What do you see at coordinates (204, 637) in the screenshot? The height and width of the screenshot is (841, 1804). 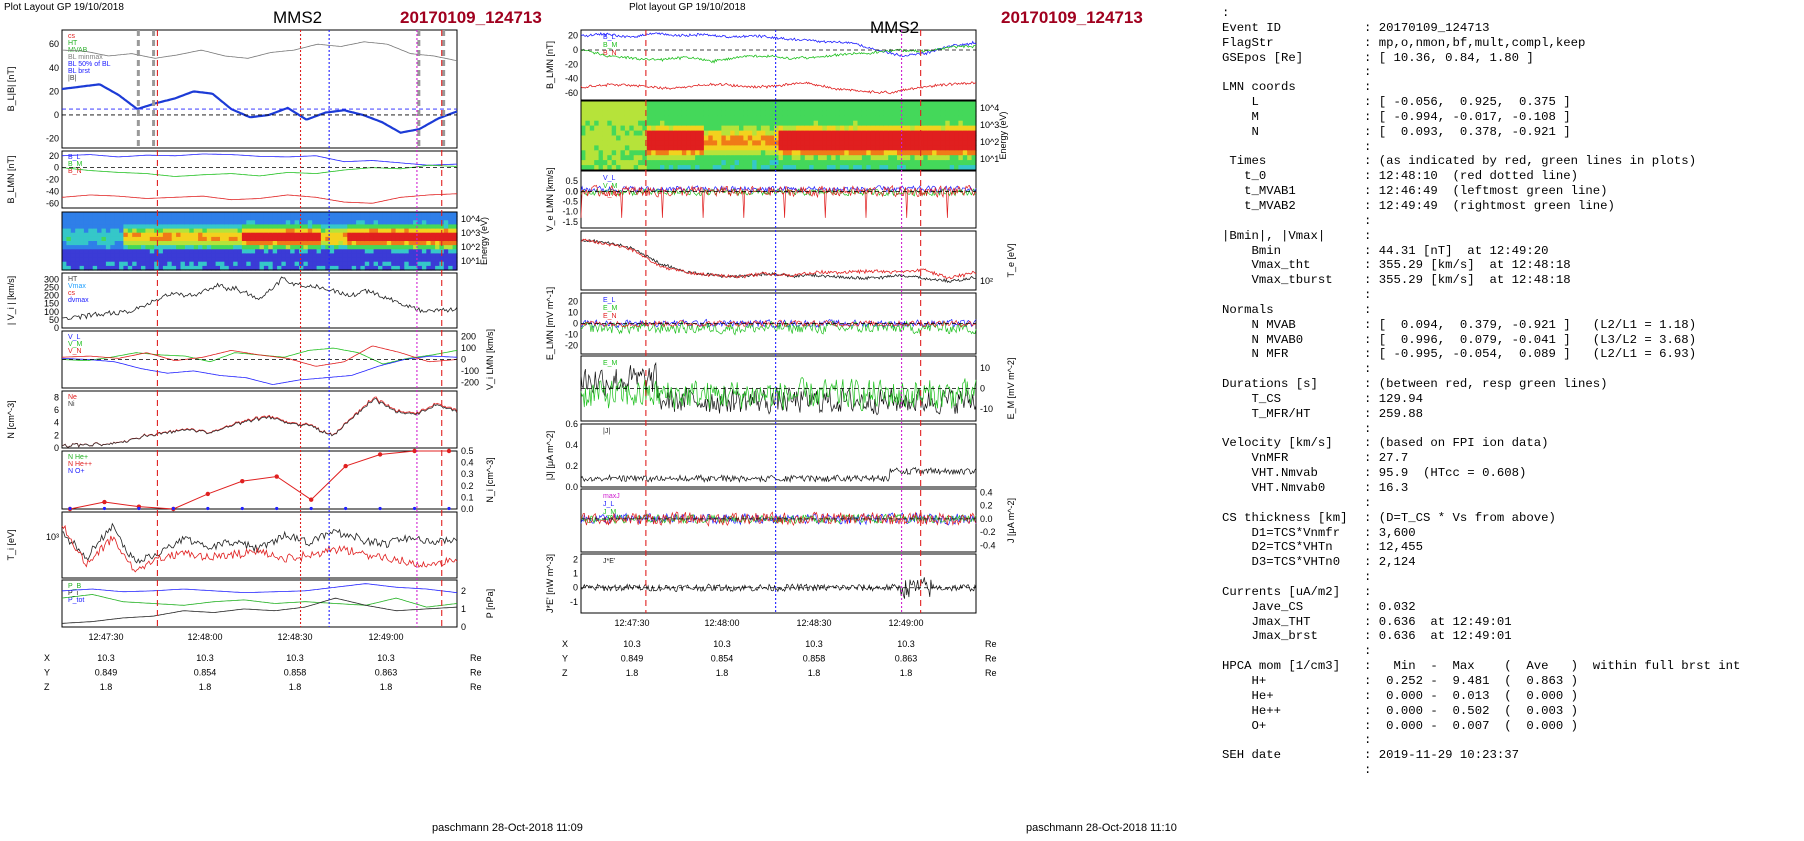 I see `x-tick-label: 12:48:00` at bounding box center [204, 637].